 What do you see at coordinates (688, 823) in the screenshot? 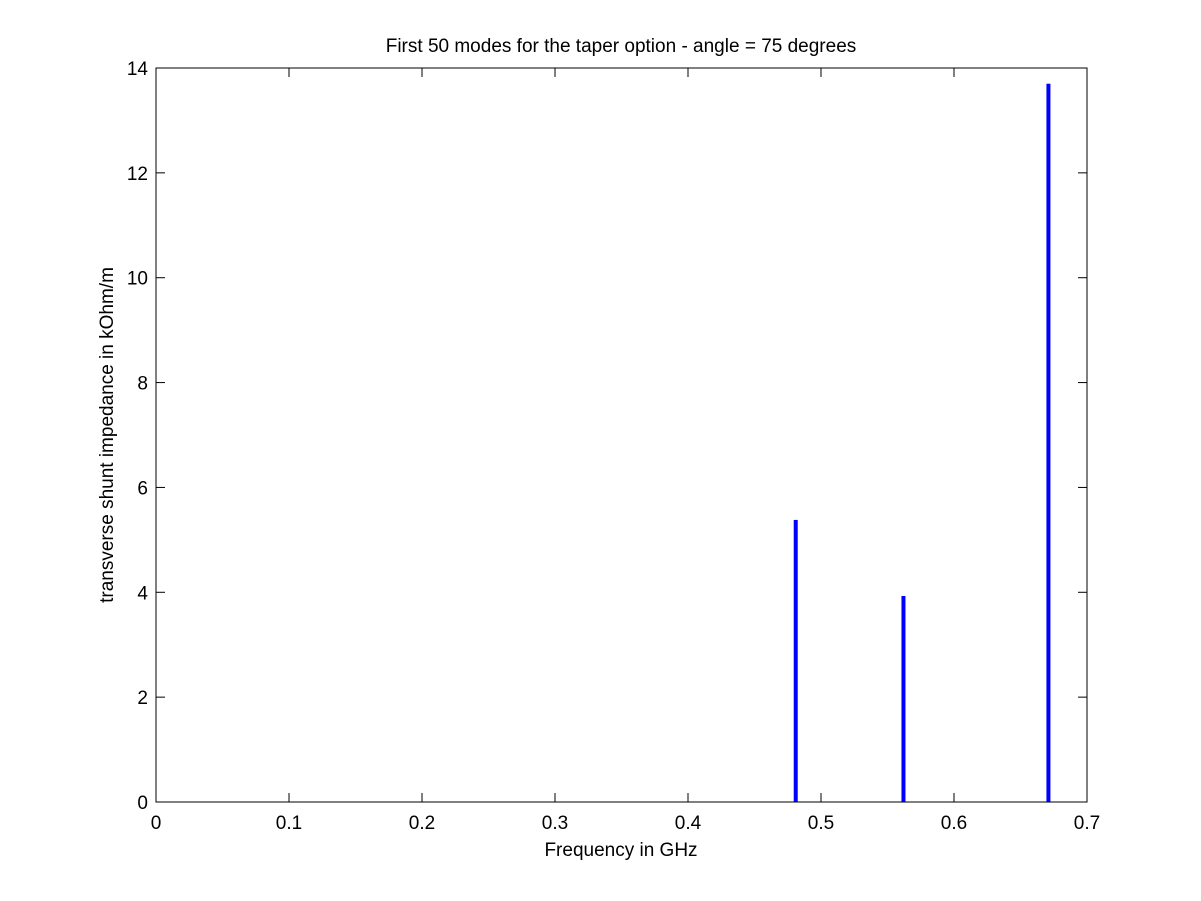
I see `x-tick-label: 0.4` at bounding box center [688, 823].